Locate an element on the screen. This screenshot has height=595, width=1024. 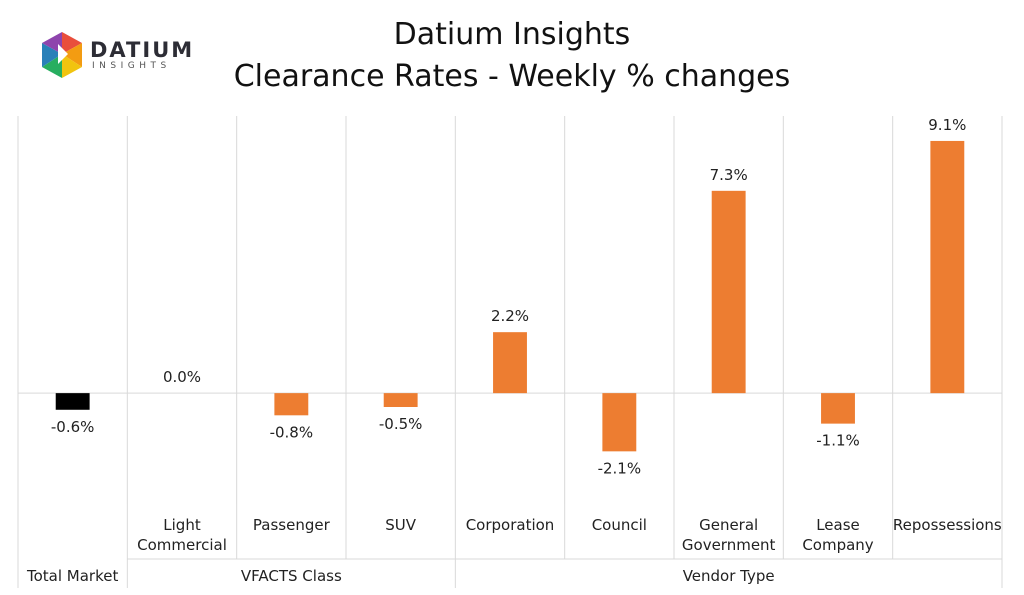
datium-logo: DATIUM INSIGHTS is located at coordinates (115, 55).